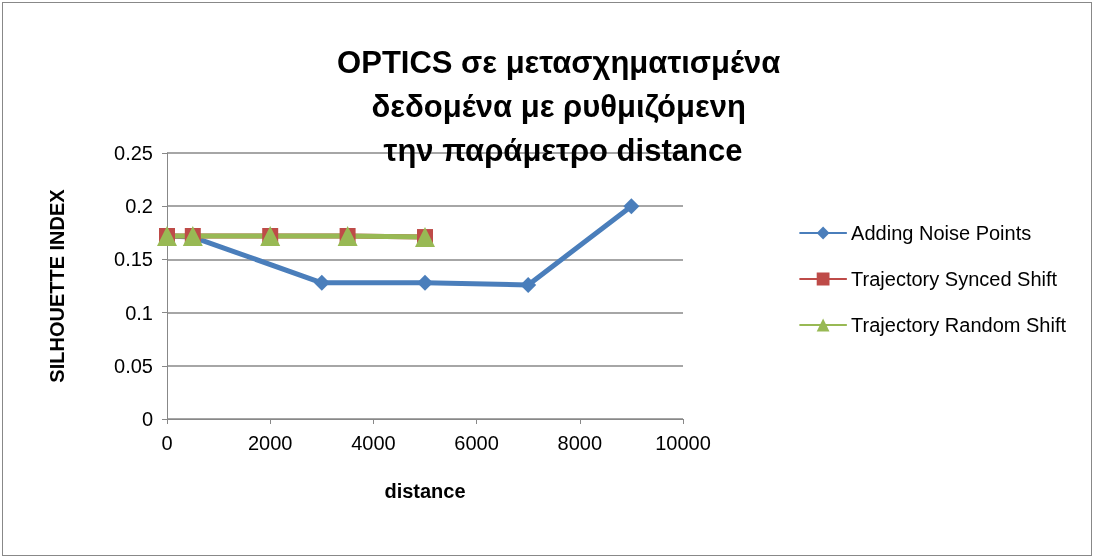  I want to click on x-tick-label: 6000, so click(476, 443).